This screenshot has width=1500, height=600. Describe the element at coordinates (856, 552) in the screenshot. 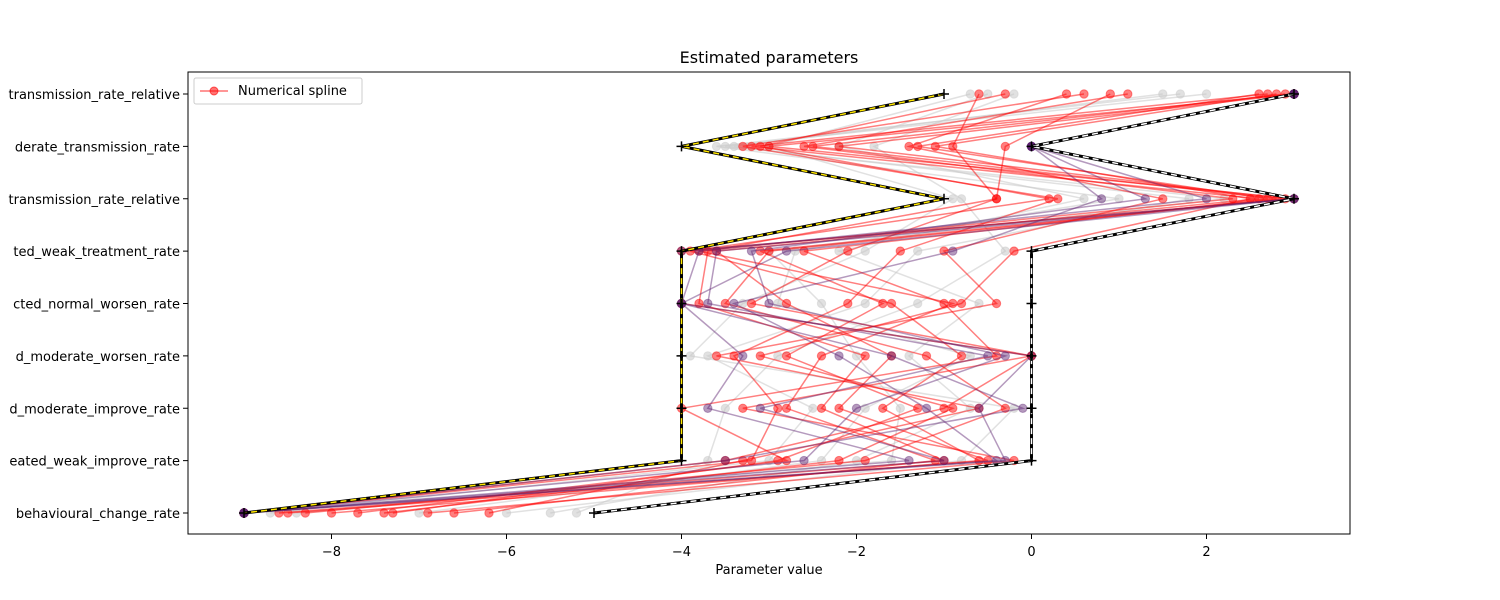

I see `x-tick-label: −2` at that location.